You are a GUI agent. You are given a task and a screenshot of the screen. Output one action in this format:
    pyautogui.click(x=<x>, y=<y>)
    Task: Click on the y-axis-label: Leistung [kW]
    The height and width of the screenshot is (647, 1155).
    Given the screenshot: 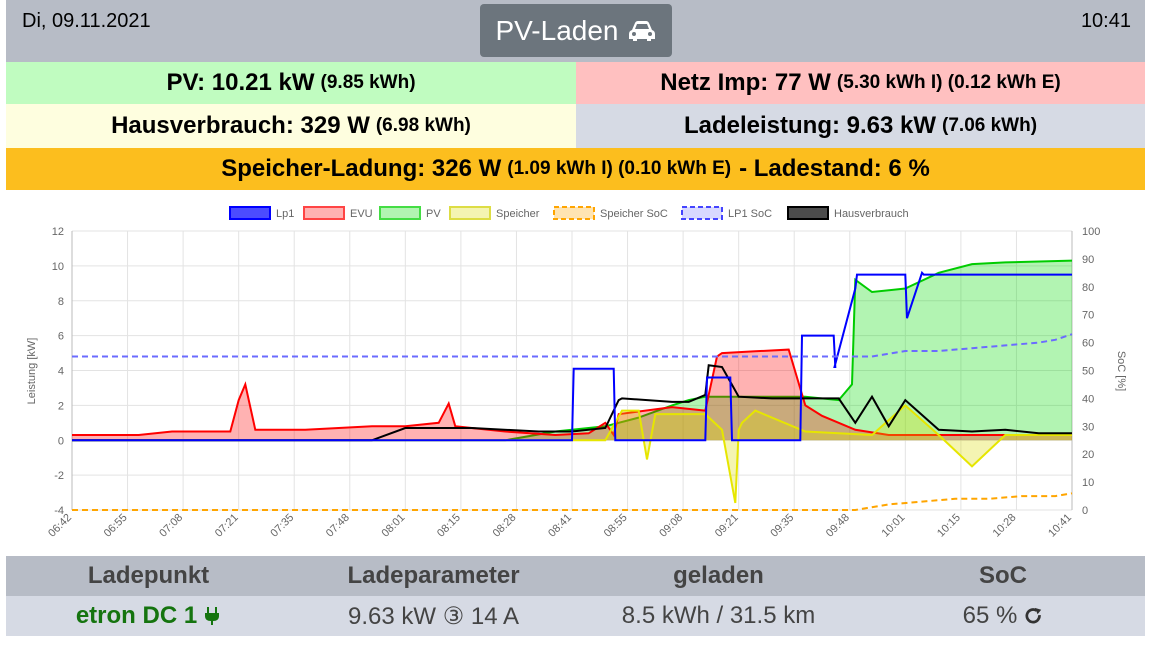 What is the action you would take?
    pyautogui.click(x=32, y=371)
    